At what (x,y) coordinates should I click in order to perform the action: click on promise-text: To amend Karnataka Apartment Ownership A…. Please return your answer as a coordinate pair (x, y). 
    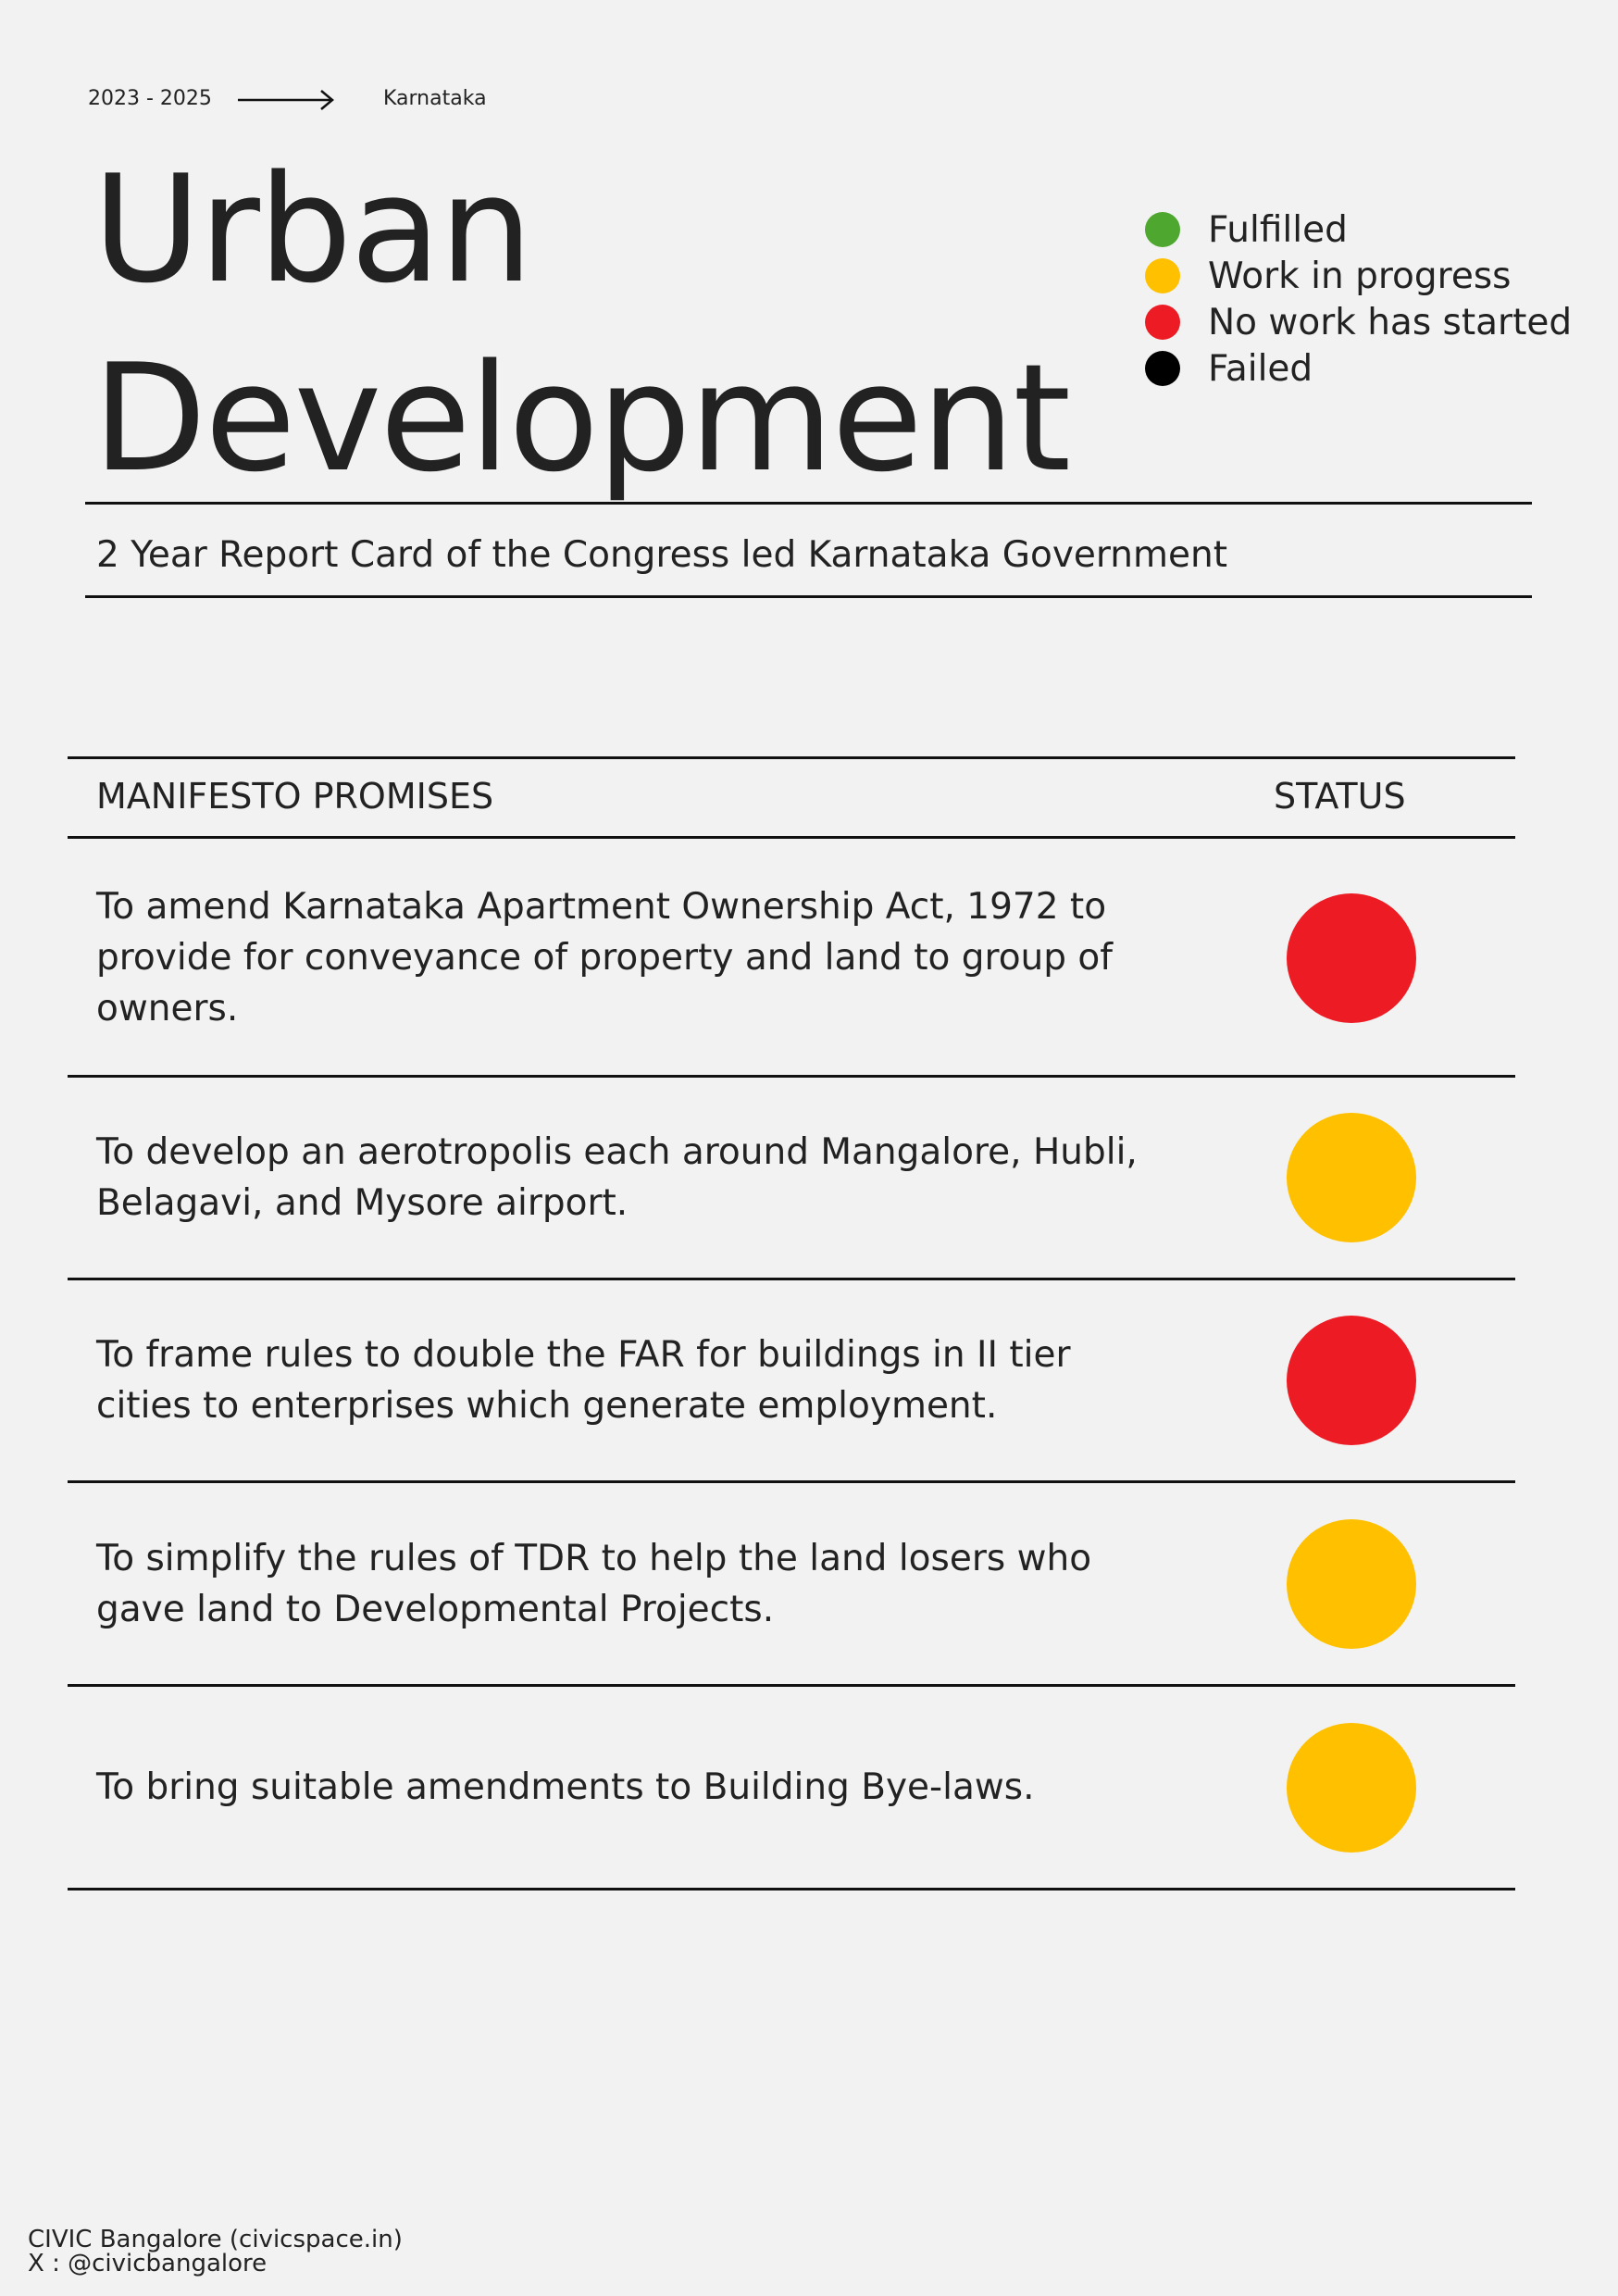
    Looking at the image, I should click on (605, 957).